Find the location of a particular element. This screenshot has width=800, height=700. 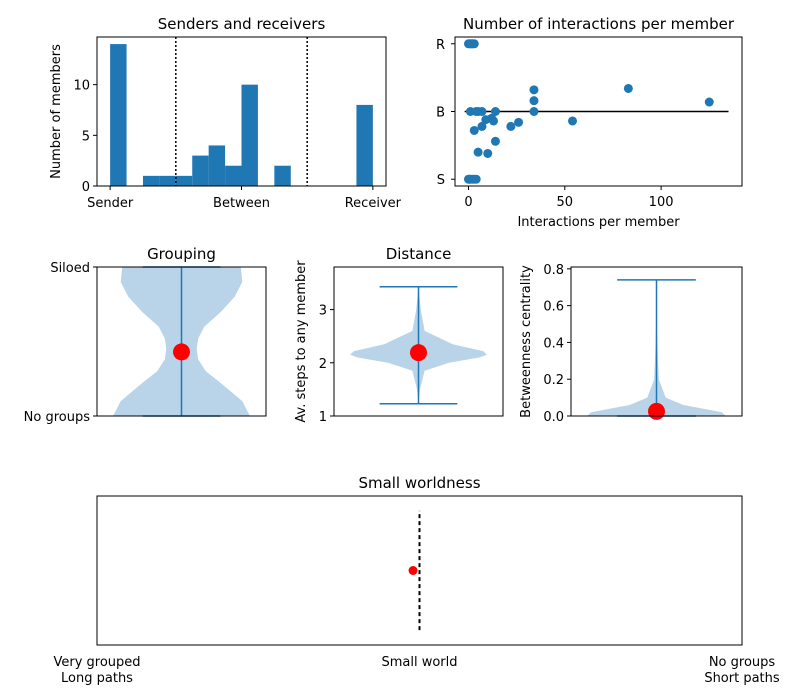

y-tick-label: 0 is located at coordinates (86, 187).